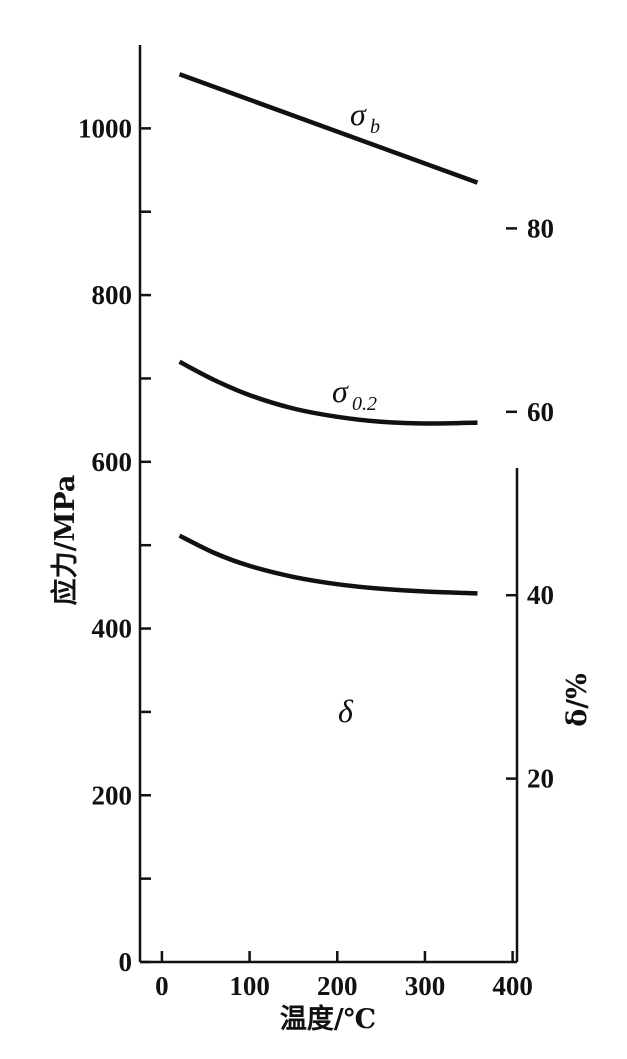 The width and height of the screenshot is (627, 1059). I want to click on left-y-tick-label: 200, so click(112, 795).